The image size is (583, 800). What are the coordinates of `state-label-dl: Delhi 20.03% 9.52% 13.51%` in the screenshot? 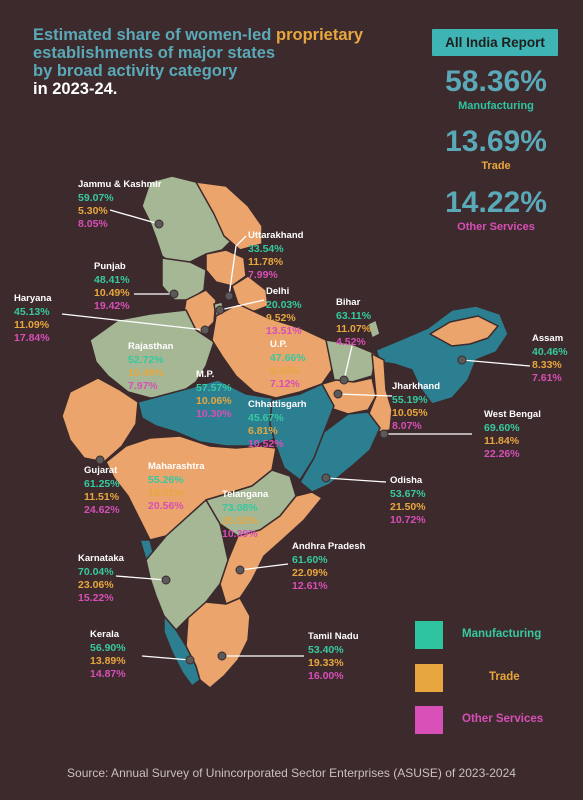 It's located at (284, 311).